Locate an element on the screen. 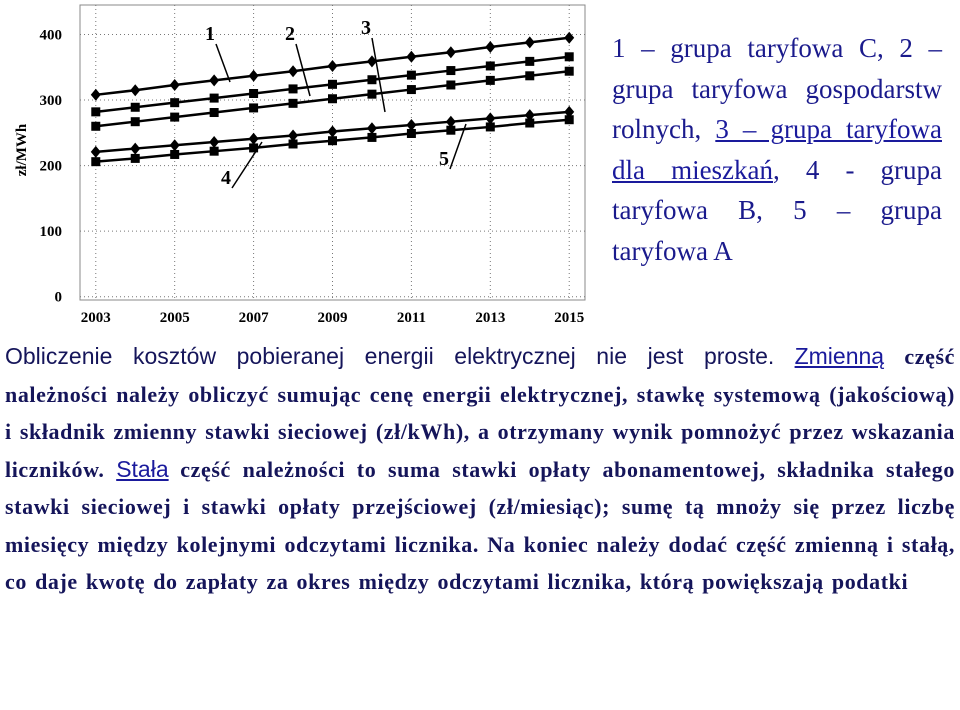 This screenshot has height=710, width=960. series-label: 3 is located at coordinates (366, 28).